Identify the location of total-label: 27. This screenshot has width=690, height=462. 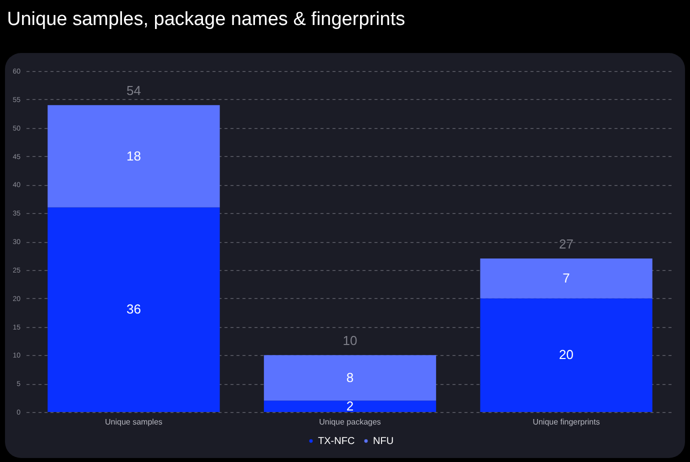
(566, 244).